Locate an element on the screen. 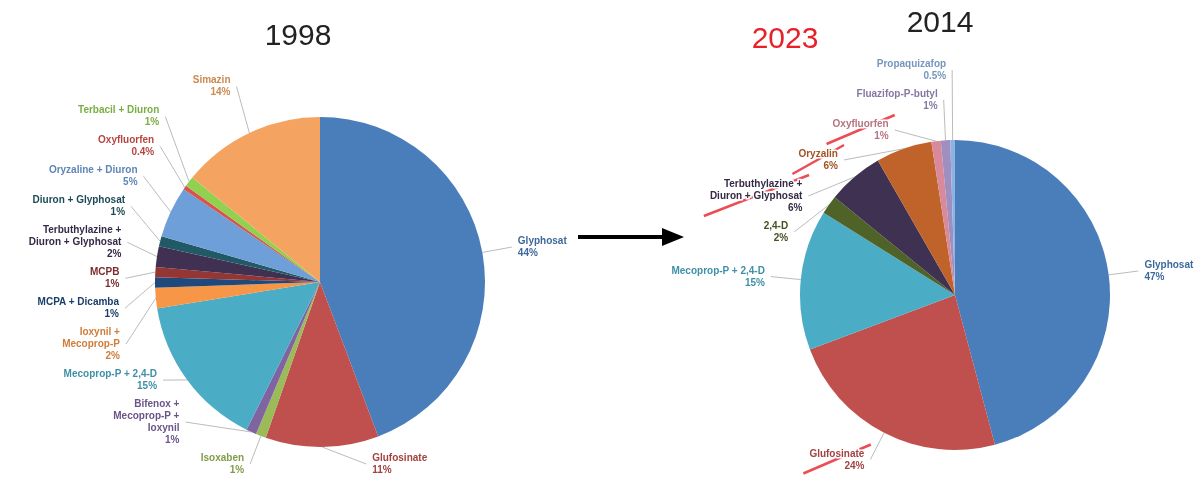 The image size is (1201, 488). slice-label: Ioxynil + Mecoprop-P is located at coordinates (91, 338).